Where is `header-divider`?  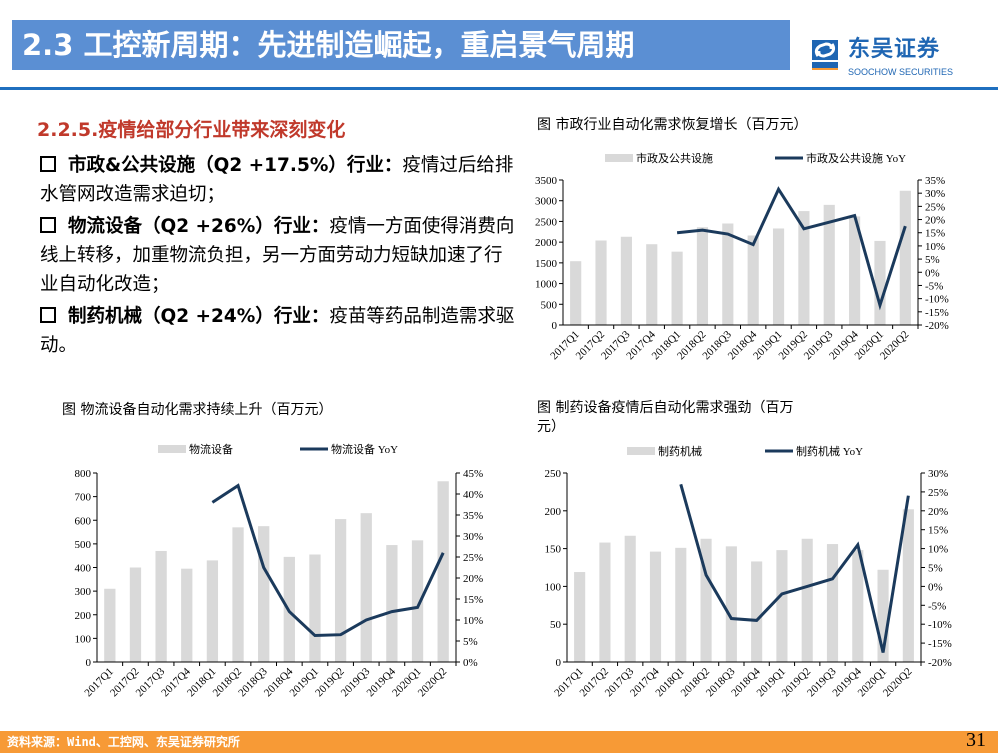 header-divider is located at coordinates (499, 88).